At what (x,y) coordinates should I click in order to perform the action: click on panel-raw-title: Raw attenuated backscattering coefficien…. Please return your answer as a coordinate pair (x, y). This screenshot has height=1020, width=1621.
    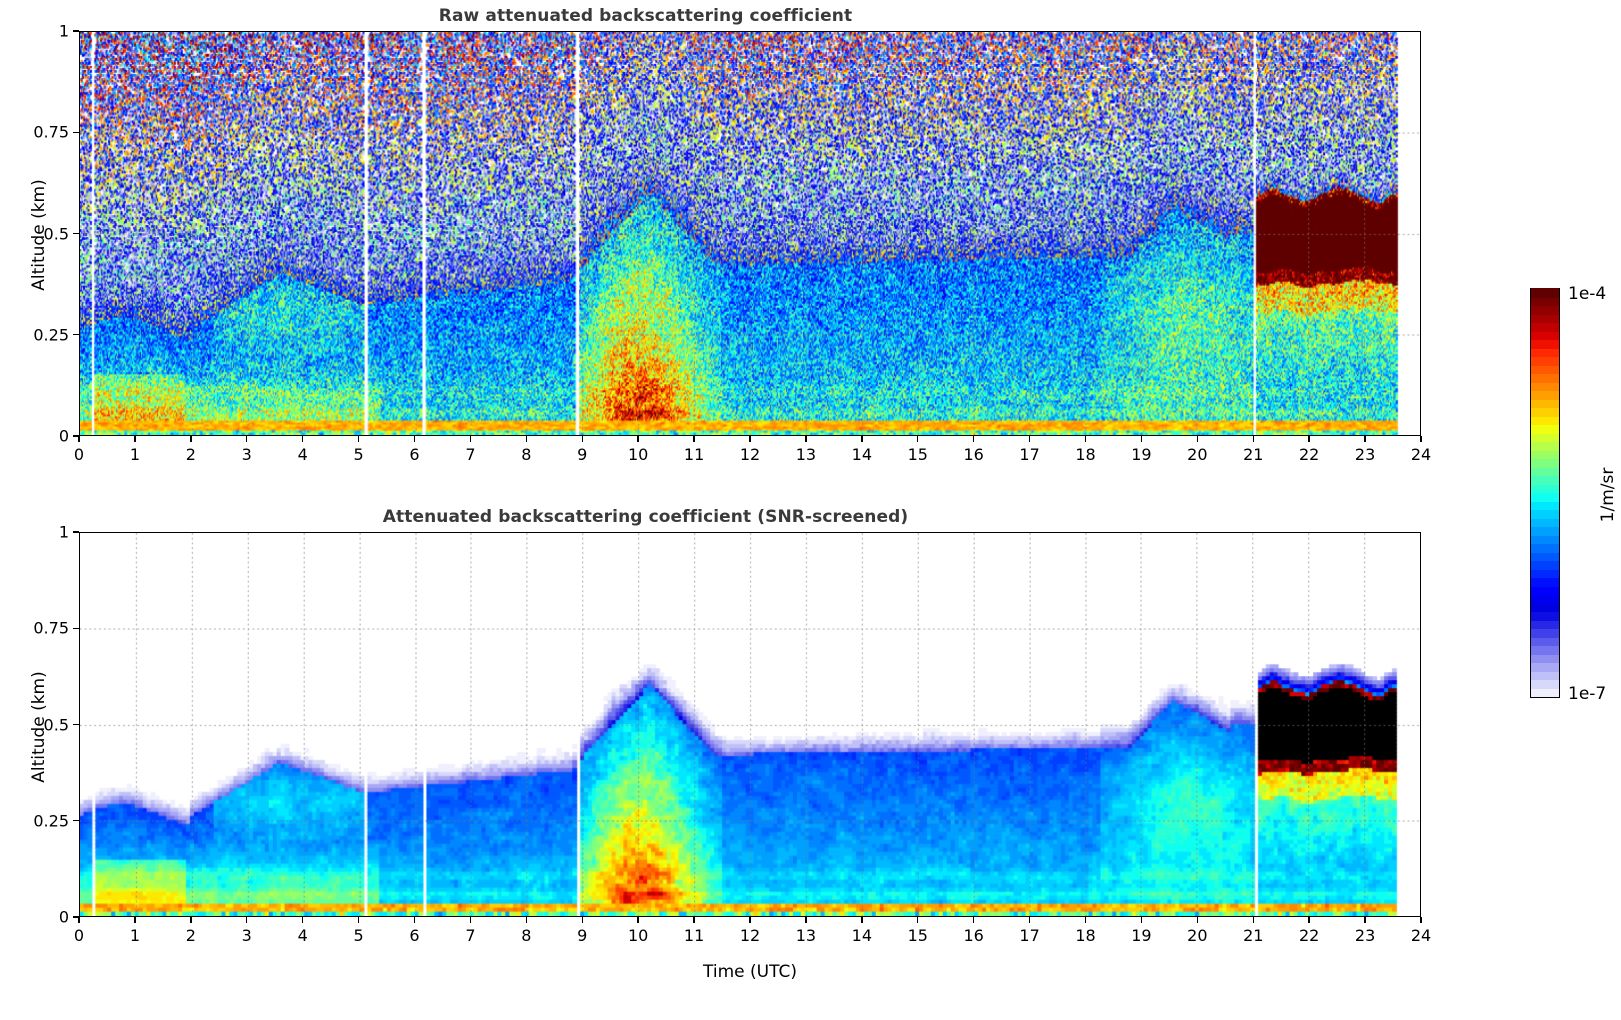
    Looking at the image, I should click on (645, 16).